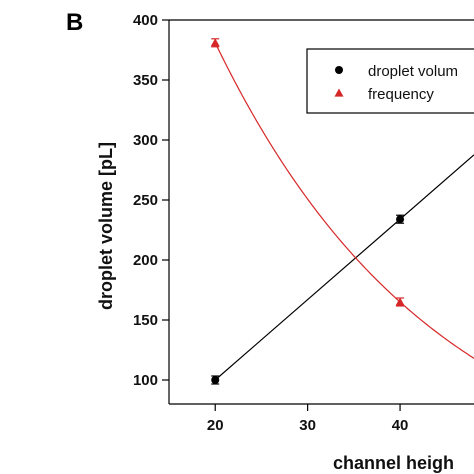 Image resolution: width=474 pixels, height=474 pixels. What do you see at coordinates (400, 425) in the screenshot?
I see `x-tick-label: 40` at bounding box center [400, 425].